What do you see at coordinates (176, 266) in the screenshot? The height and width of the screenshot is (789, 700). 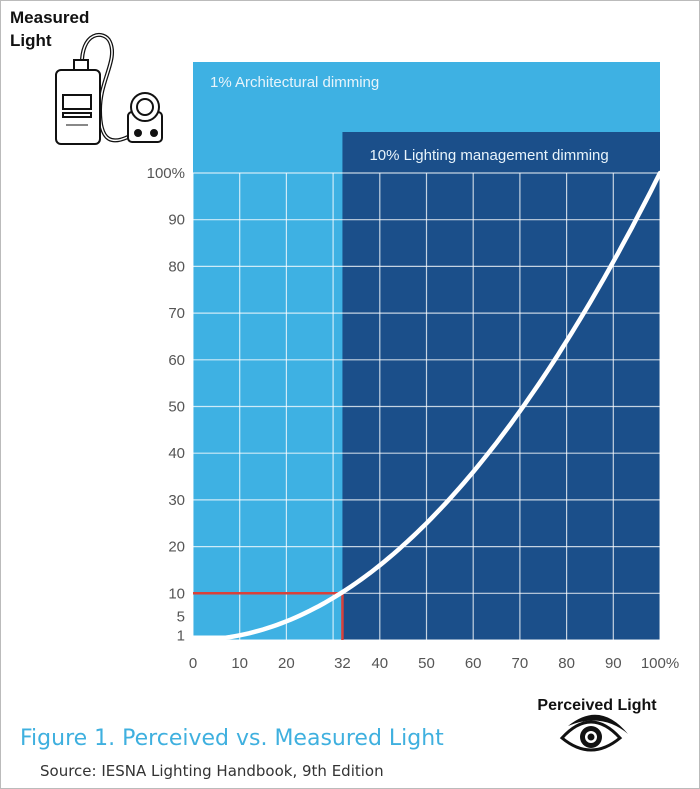 I see `y-tick-label: 80` at bounding box center [176, 266].